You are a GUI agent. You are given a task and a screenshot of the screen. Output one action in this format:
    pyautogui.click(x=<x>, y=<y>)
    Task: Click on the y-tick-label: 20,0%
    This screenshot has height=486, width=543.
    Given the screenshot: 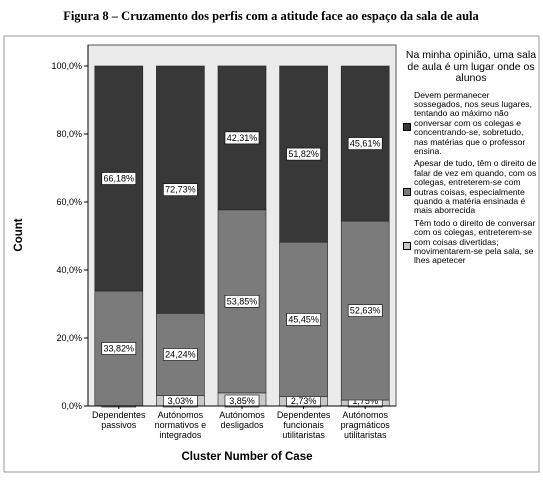 What is the action you would take?
    pyautogui.click(x=69, y=338)
    